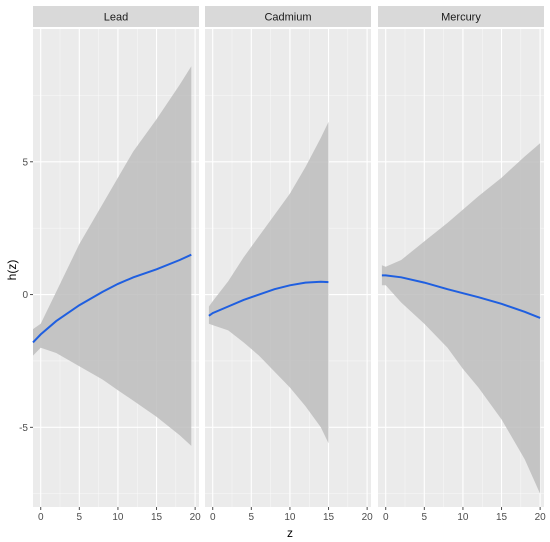  I want to click on y-tick-label: 0, so click(25, 295).